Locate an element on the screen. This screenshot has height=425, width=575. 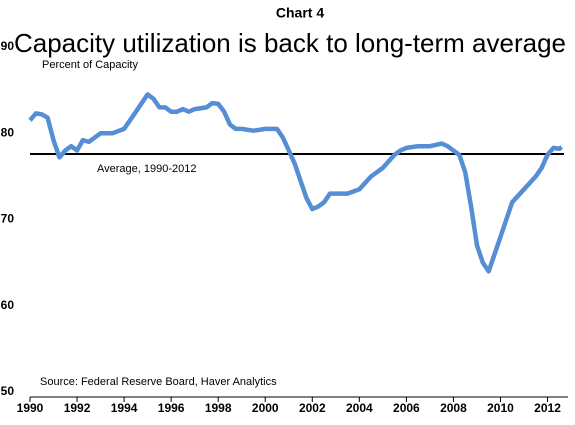
x-tick-label: 2000 is located at coordinates (265, 408).